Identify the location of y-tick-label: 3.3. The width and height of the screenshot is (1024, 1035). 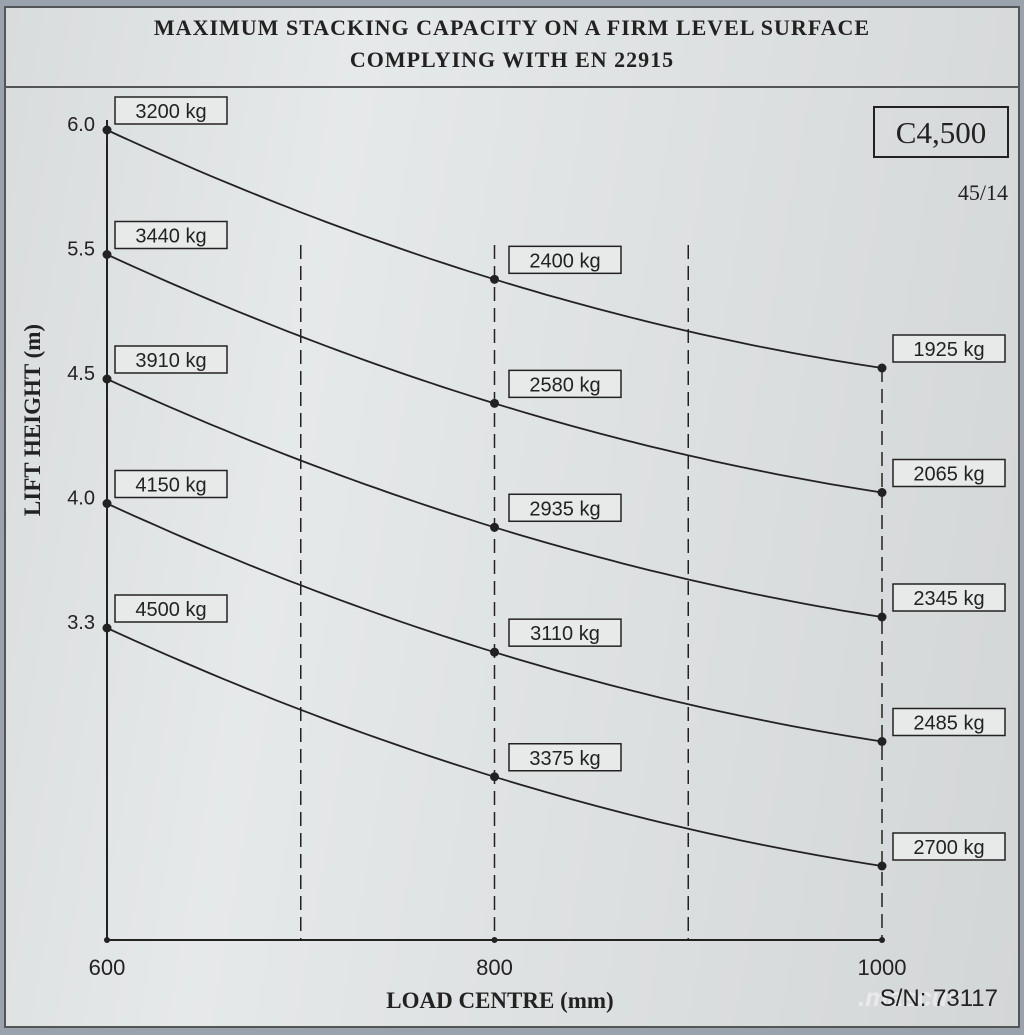
(81, 623).